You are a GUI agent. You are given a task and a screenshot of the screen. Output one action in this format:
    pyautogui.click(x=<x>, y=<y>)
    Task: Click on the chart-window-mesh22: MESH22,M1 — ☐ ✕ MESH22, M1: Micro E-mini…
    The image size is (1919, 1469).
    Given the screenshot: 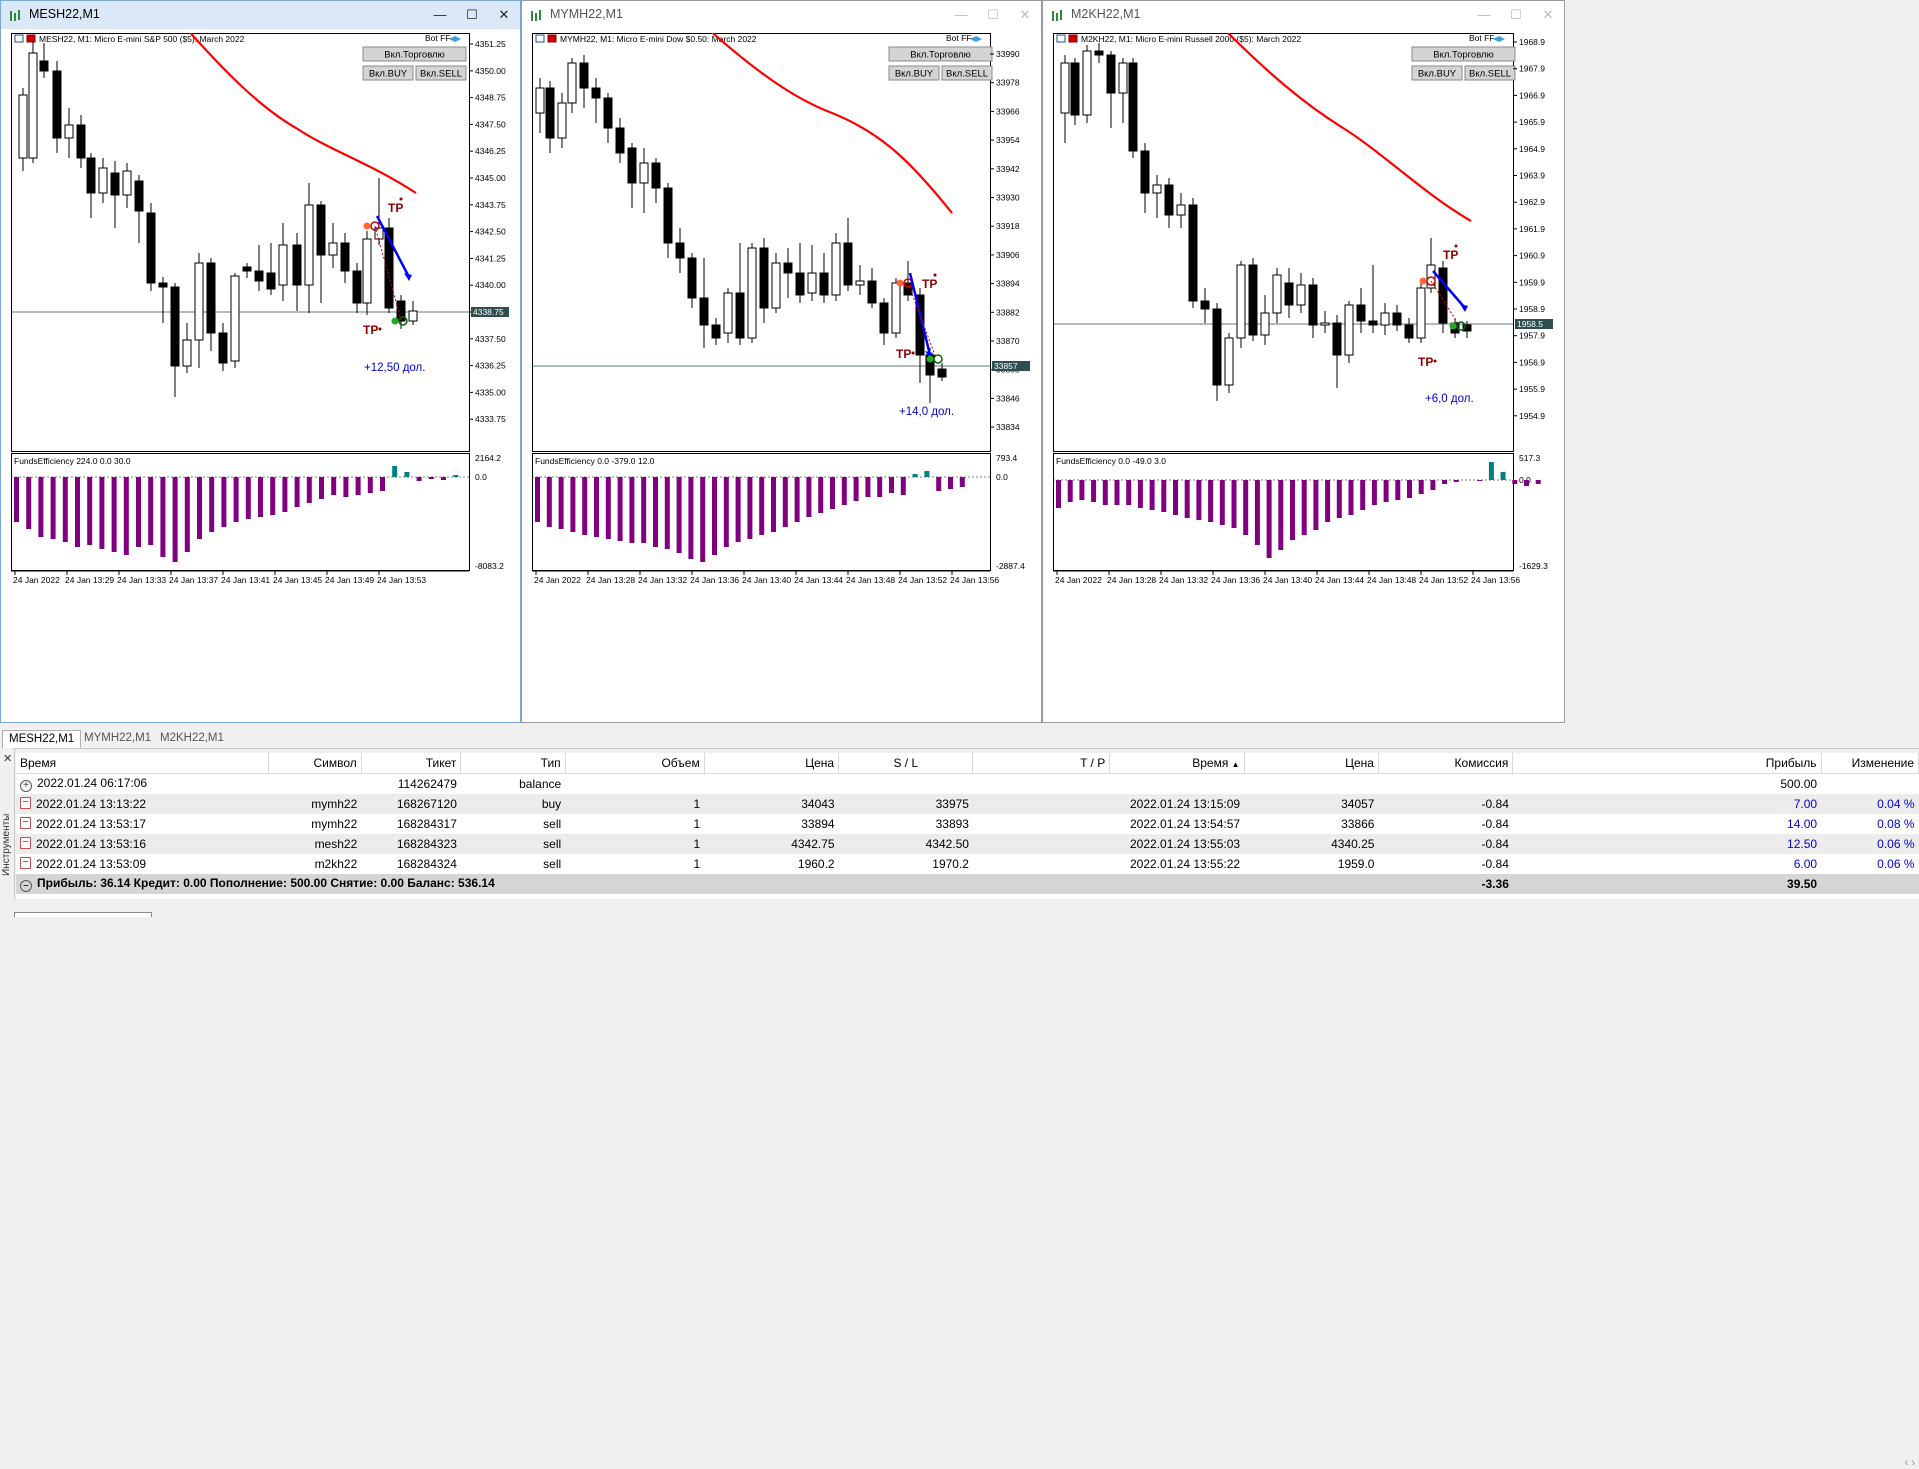 What is the action you would take?
    pyautogui.click(x=260, y=361)
    